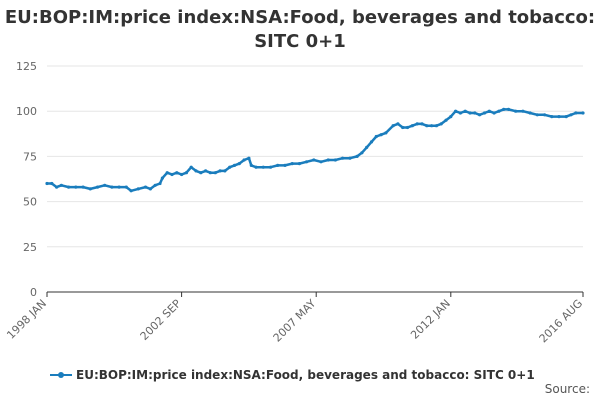 This screenshot has width=600, height=400. What do you see at coordinates (430, 319) in the screenshot?
I see `x-tick-label: 2012 JAN` at bounding box center [430, 319].